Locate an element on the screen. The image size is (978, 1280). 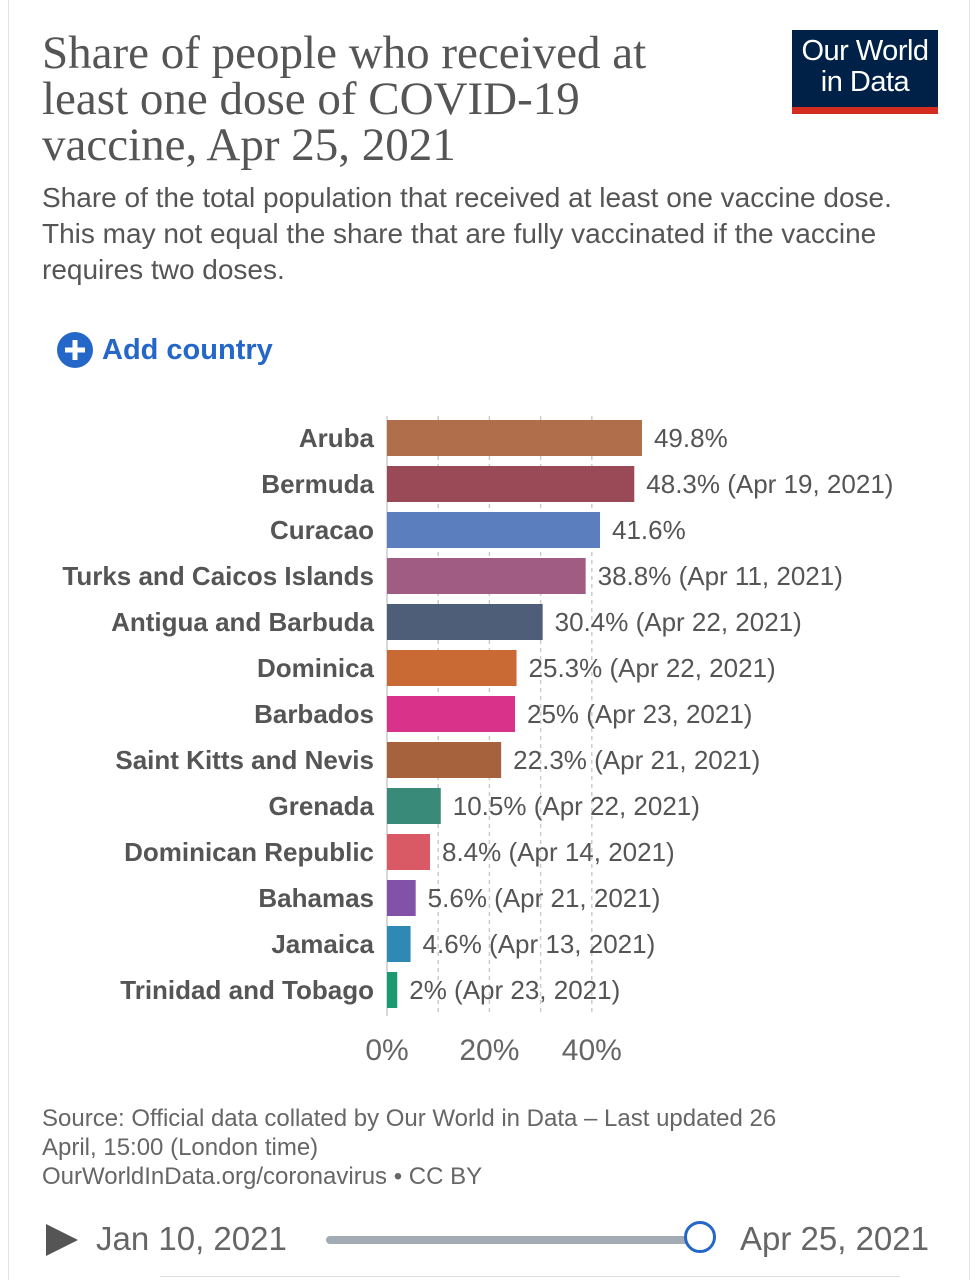
timeline-end-label: Apr 25, 2021 is located at coordinates (834, 1238).